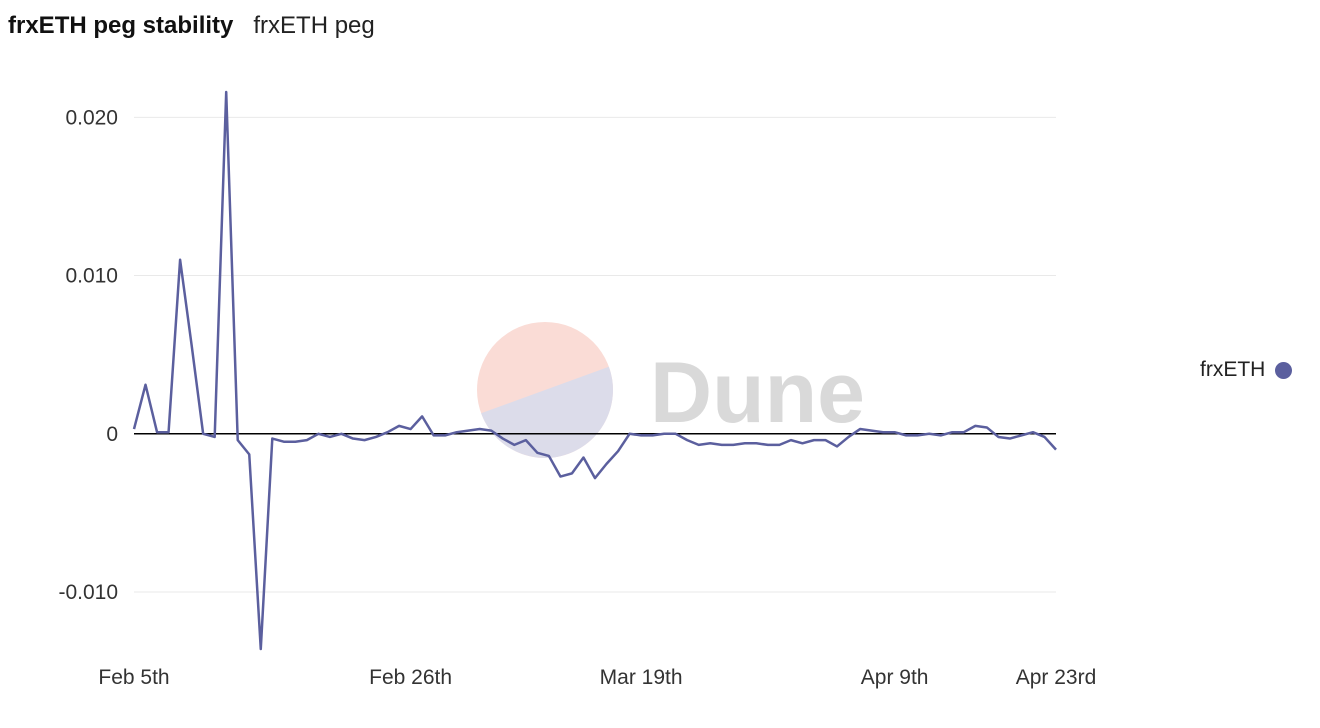 The height and width of the screenshot is (728, 1320). What do you see at coordinates (1233, 369) in the screenshot?
I see `legend-label-frxeth: frxETH` at bounding box center [1233, 369].